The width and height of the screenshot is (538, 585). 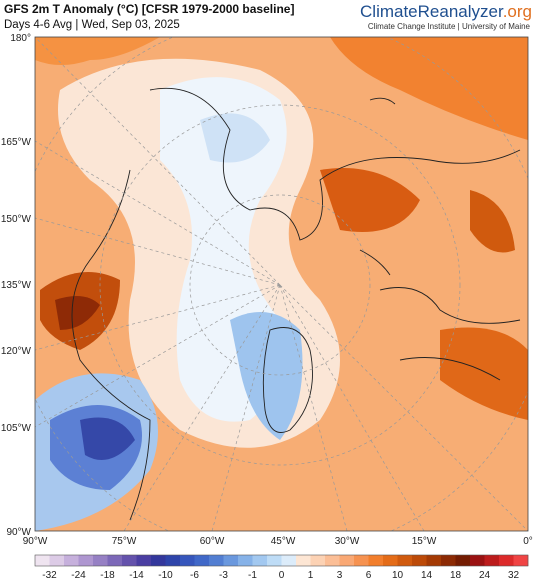 What do you see at coordinates (16, 285) in the screenshot?
I see `lat-label: 135°W` at bounding box center [16, 285].